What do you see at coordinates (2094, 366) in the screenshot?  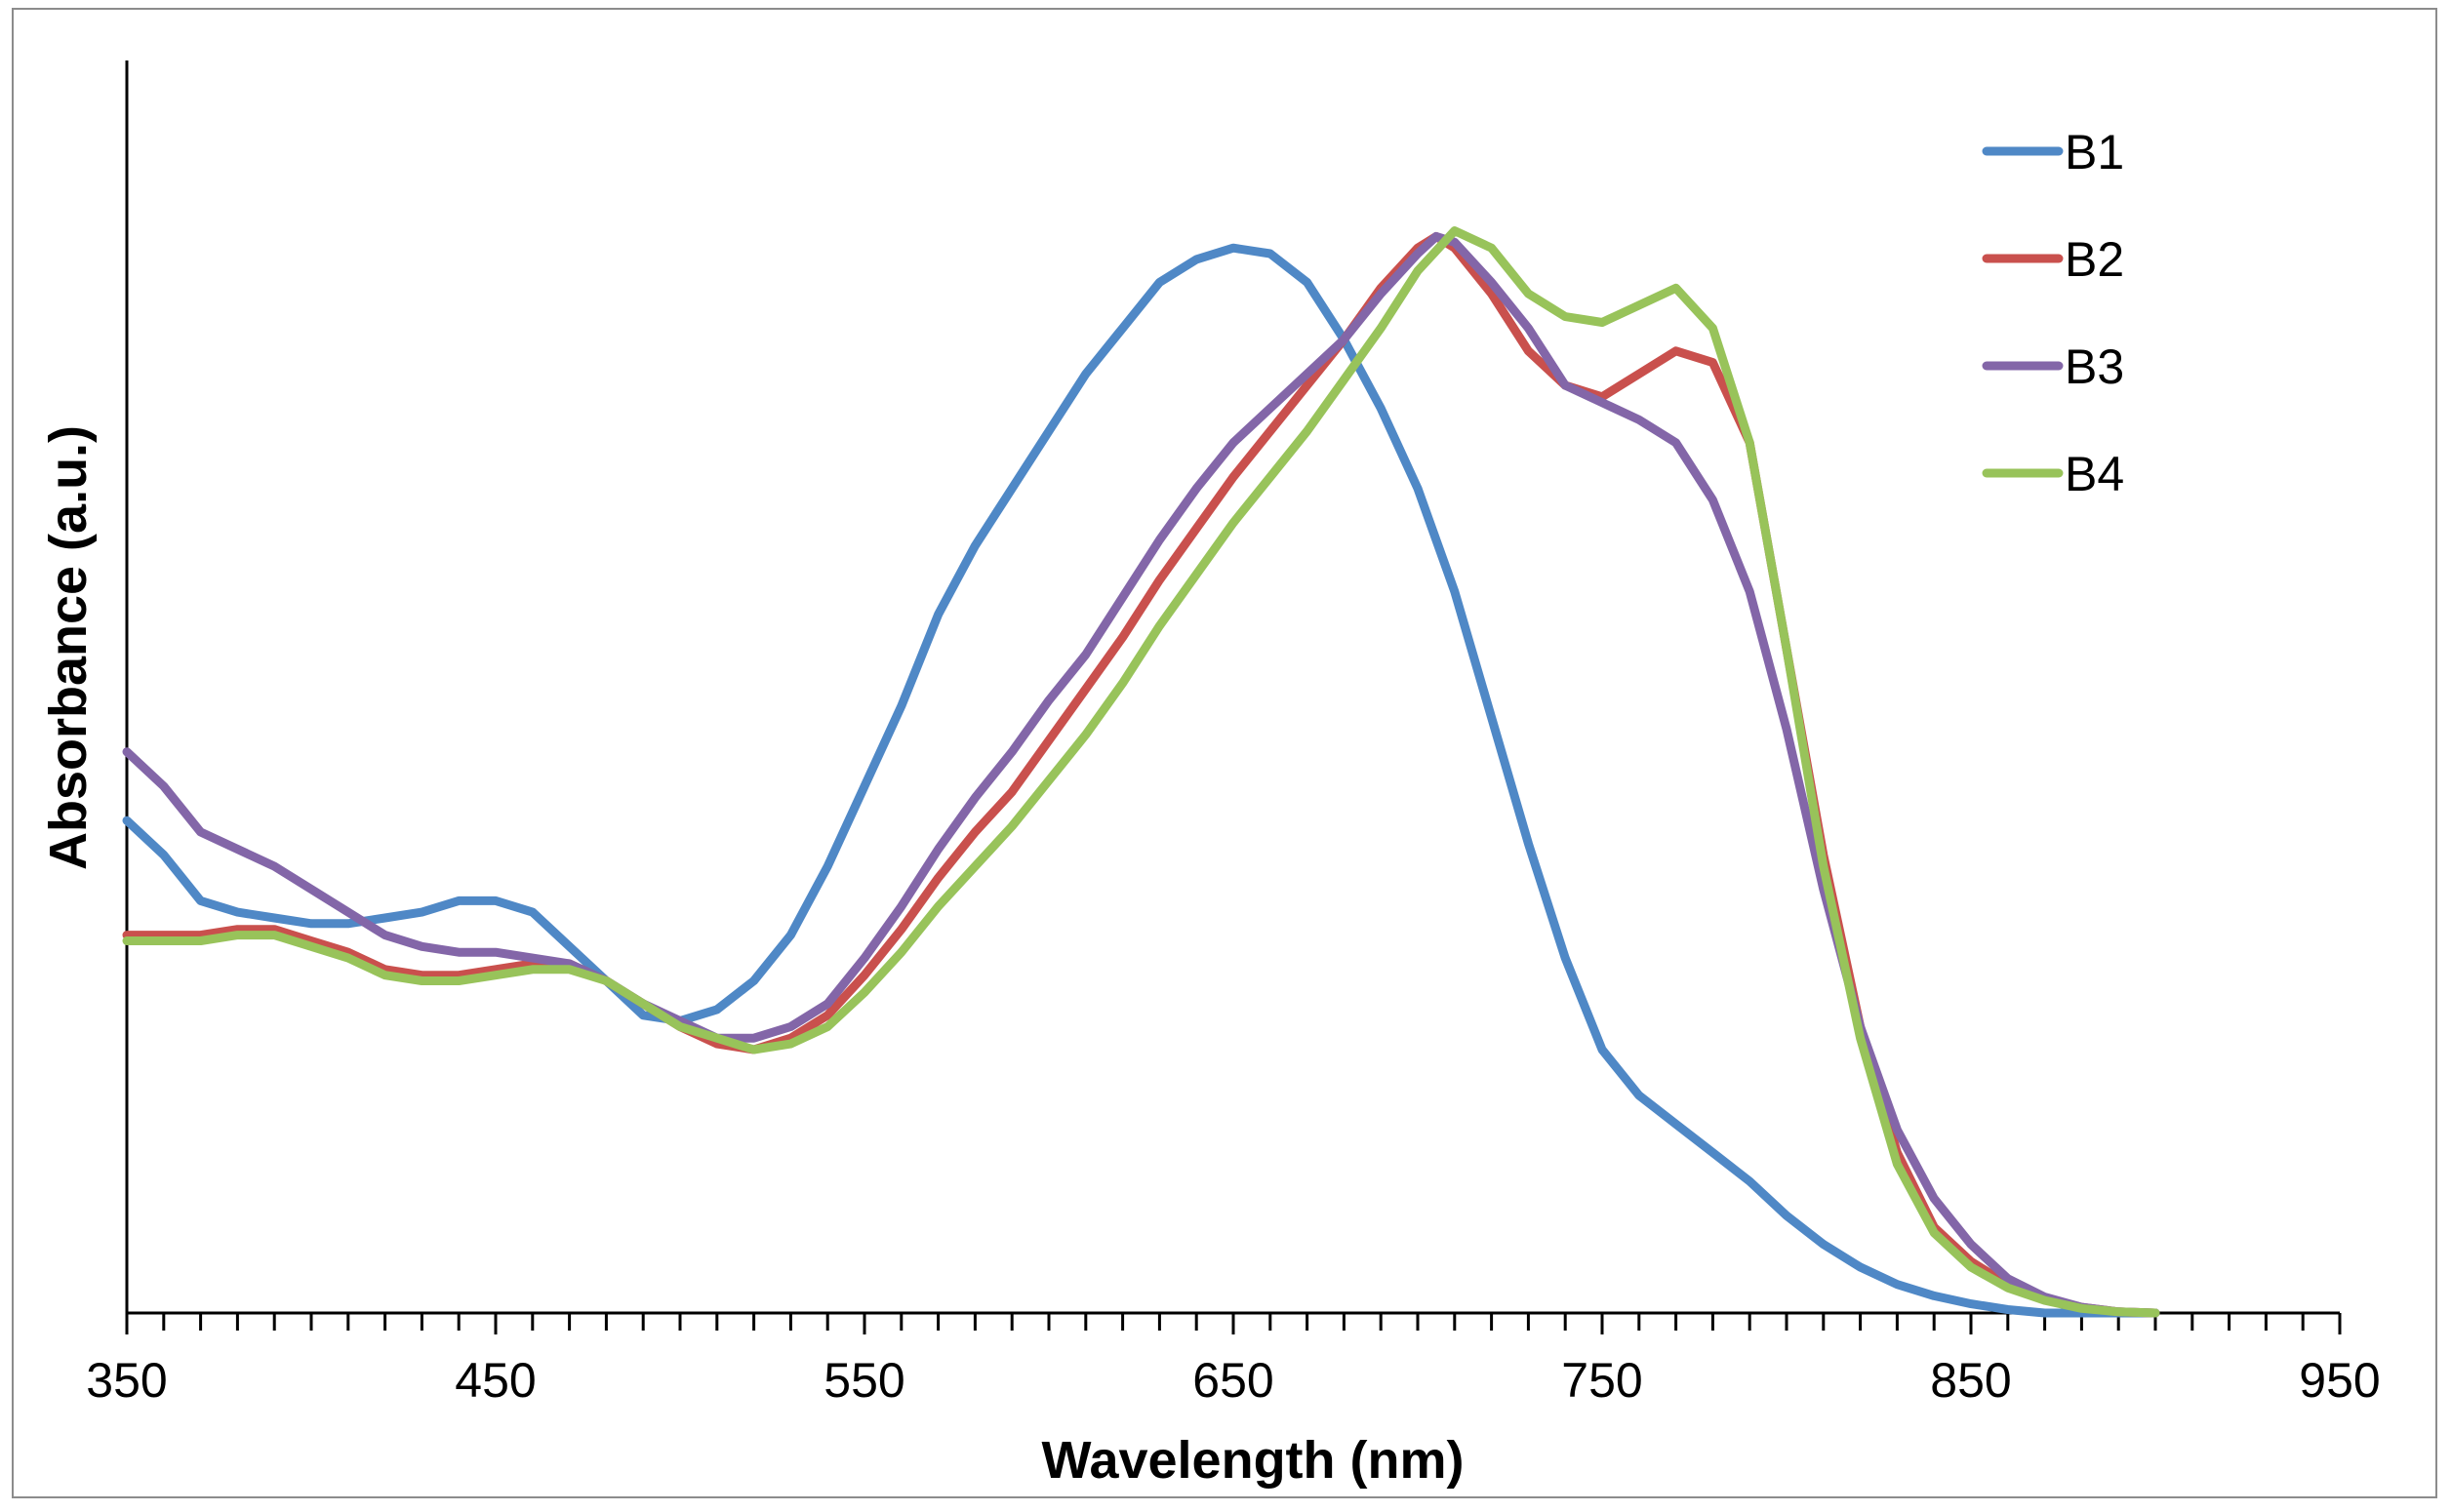 I see `legend-label-b3: B3` at bounding box center [2094, 366].